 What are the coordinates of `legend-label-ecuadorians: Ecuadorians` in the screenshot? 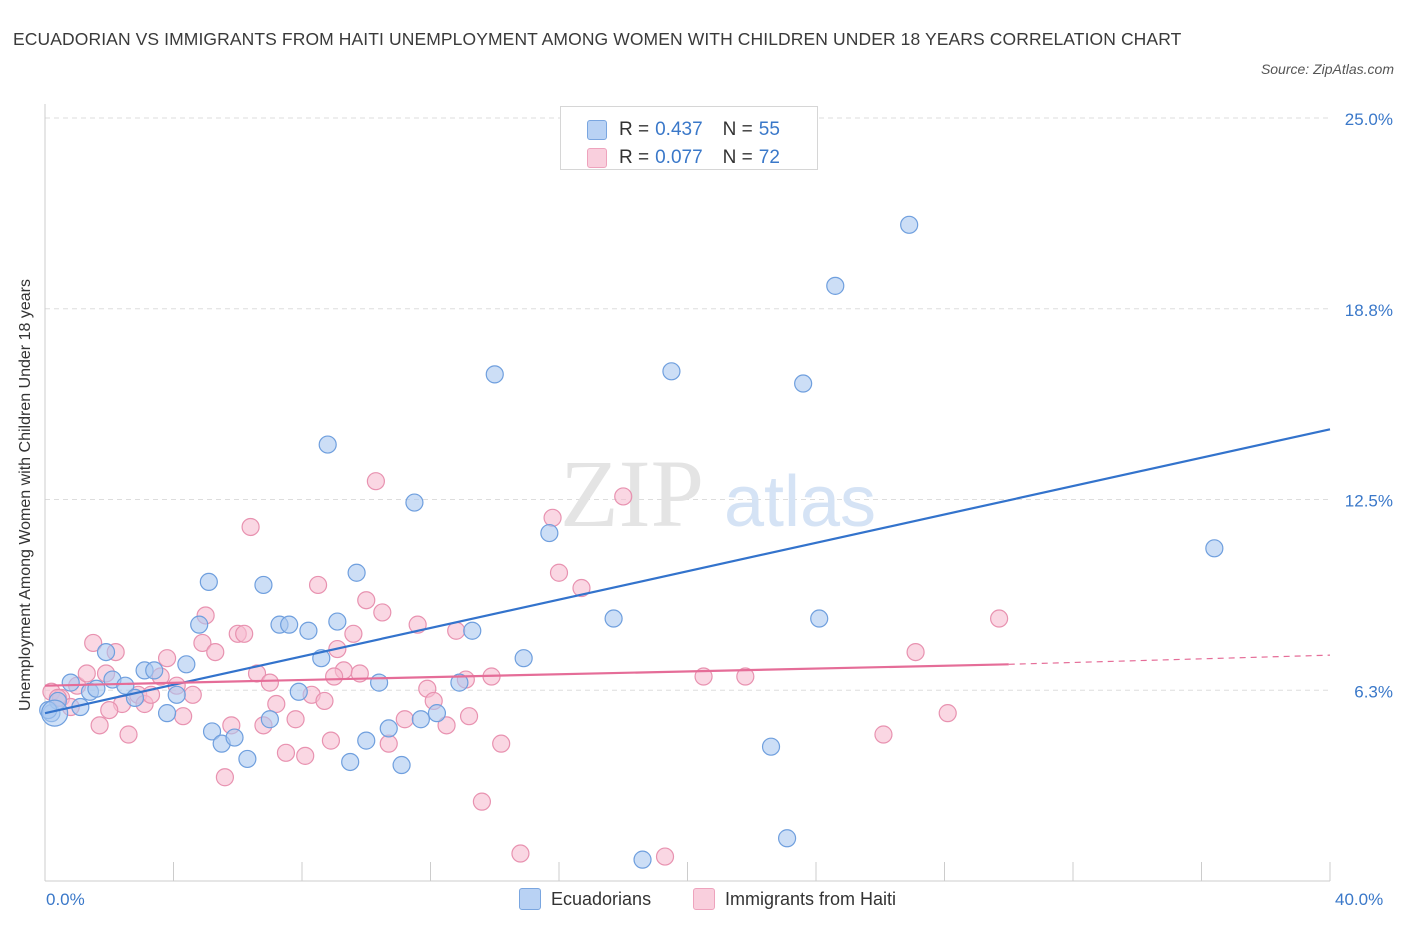 It's located at (601, 898).